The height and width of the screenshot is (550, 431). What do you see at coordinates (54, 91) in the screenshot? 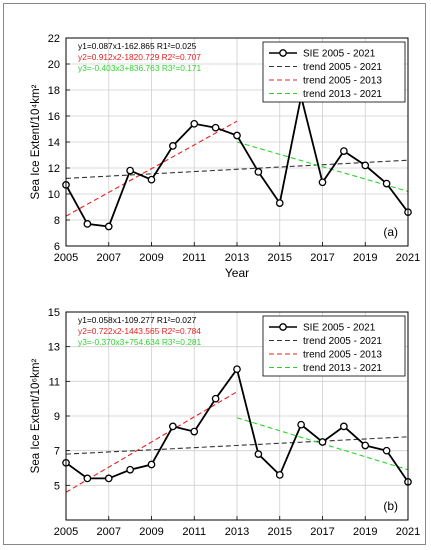
I see `y-tick-label: 18` at bounding box center [54, 91].